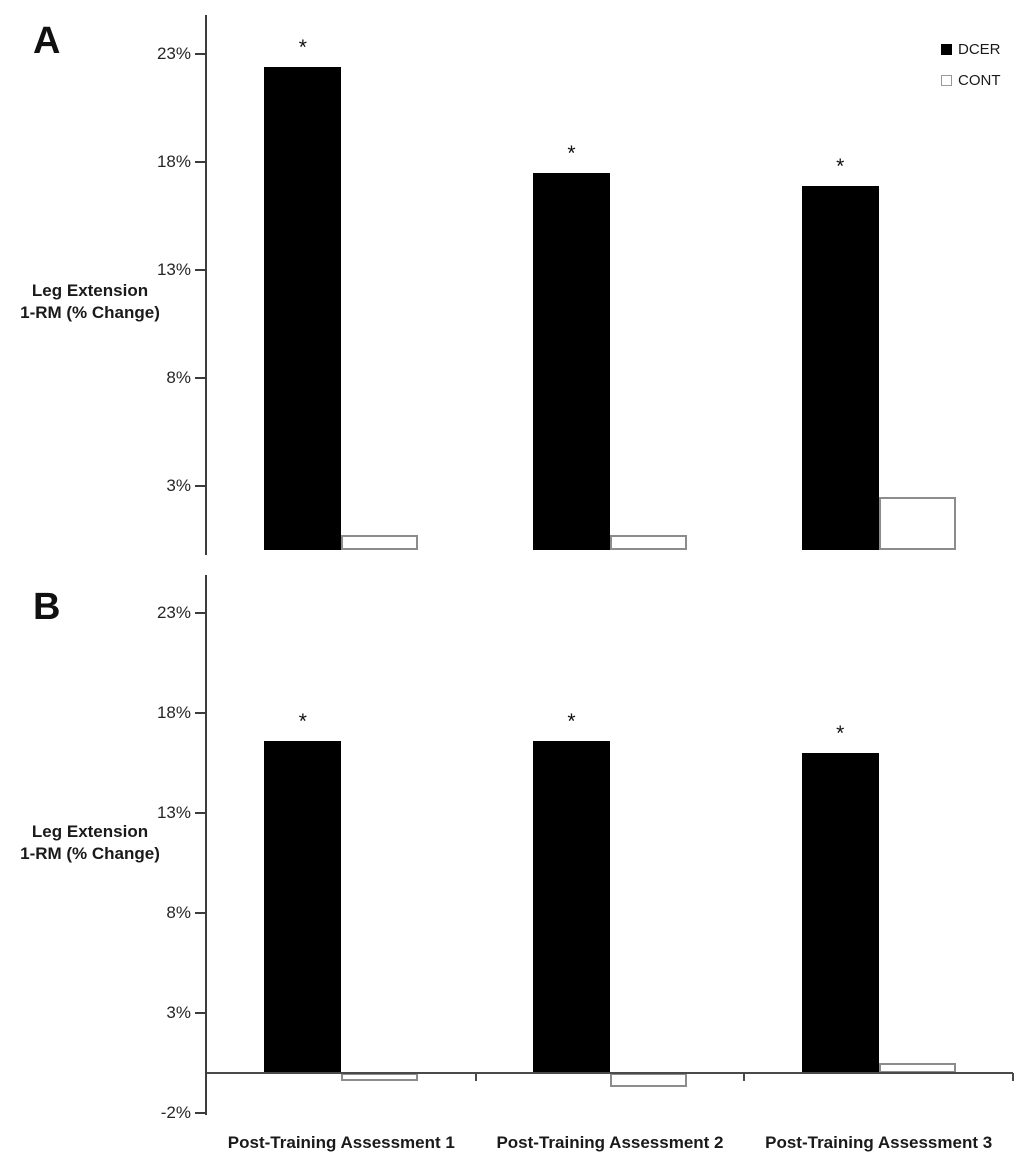  I want to click on dcer-filled-square-icon, so click(946, 49).